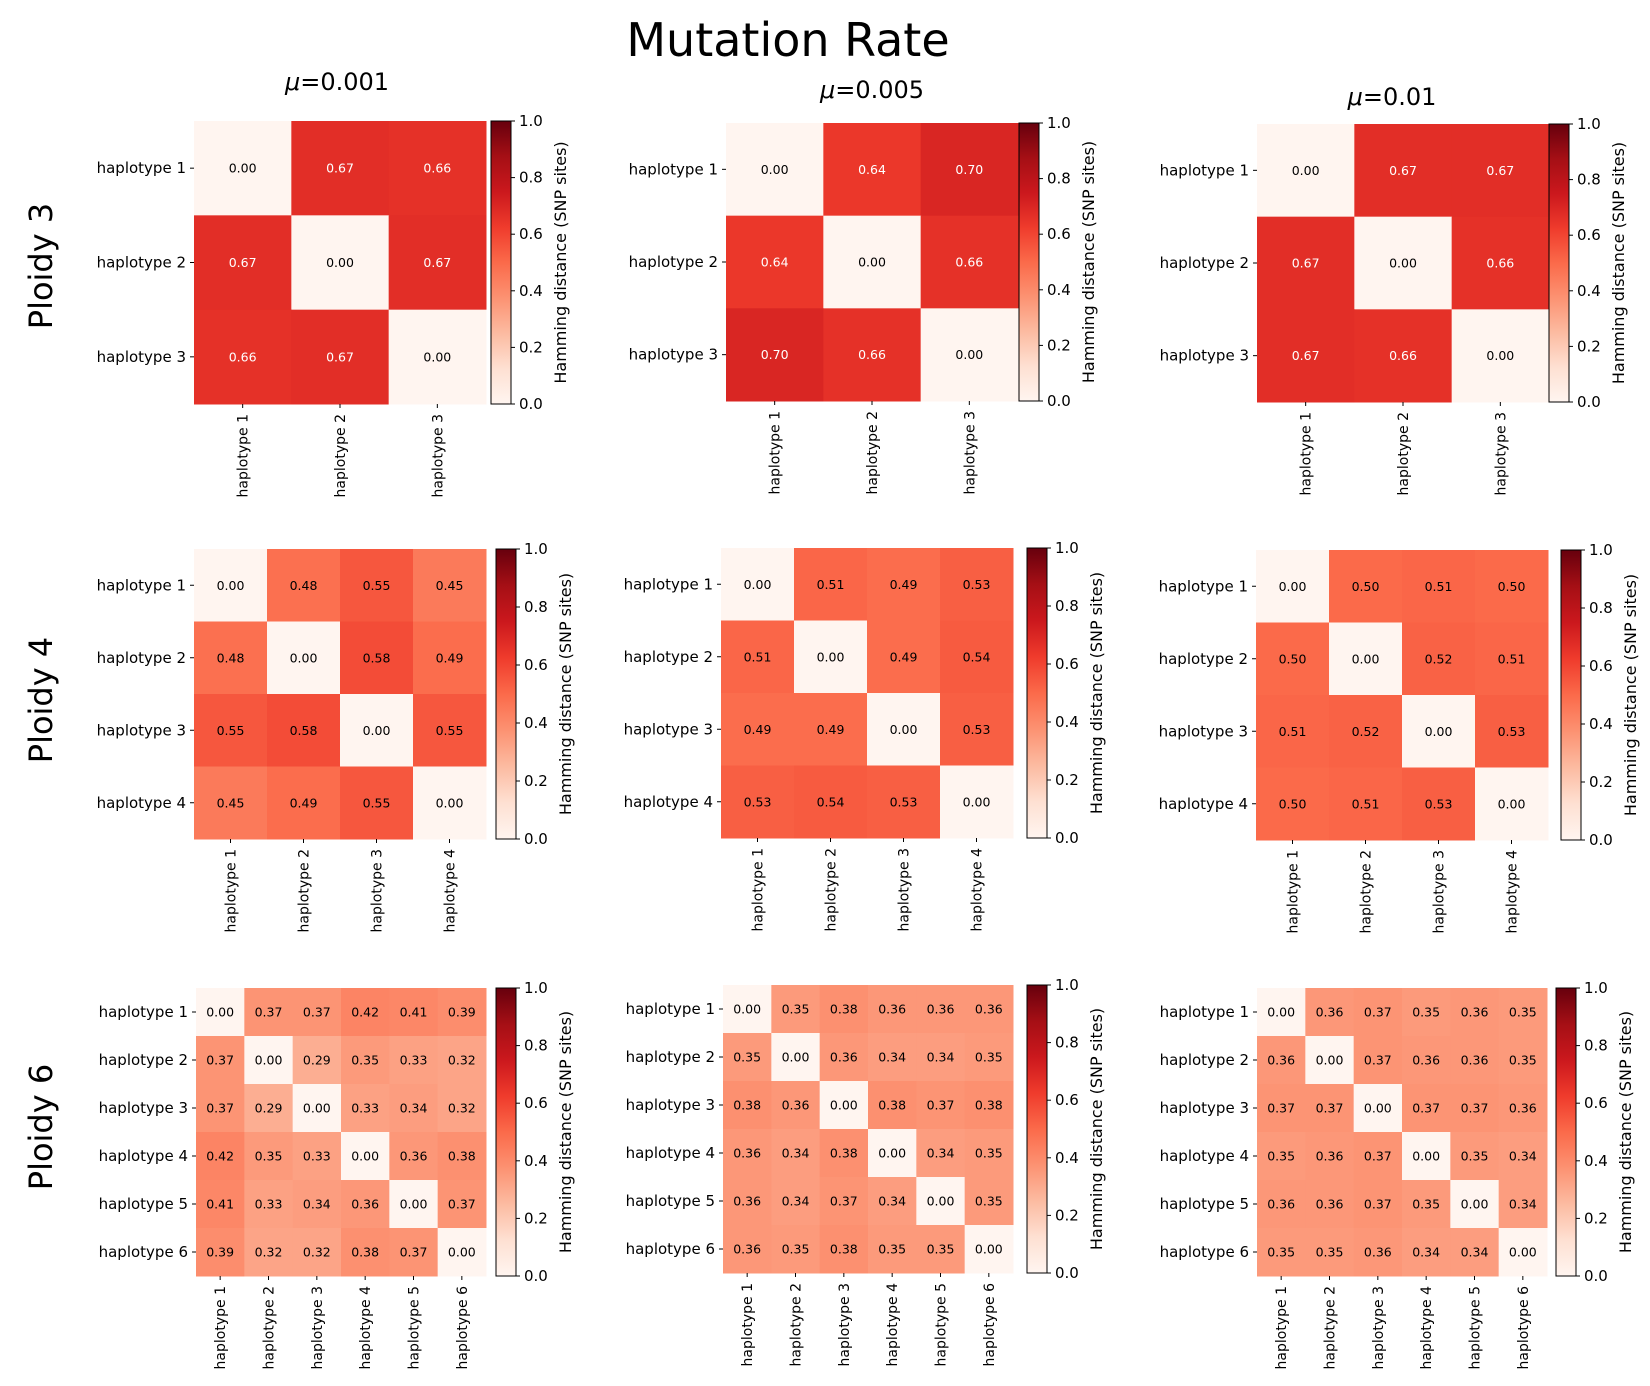 The width and height of the screenshot is (1650, 1386). Describe the element at coordinates (378, 890) in the screenshot. I see `x-tick-label: haplotype 3` at that location.